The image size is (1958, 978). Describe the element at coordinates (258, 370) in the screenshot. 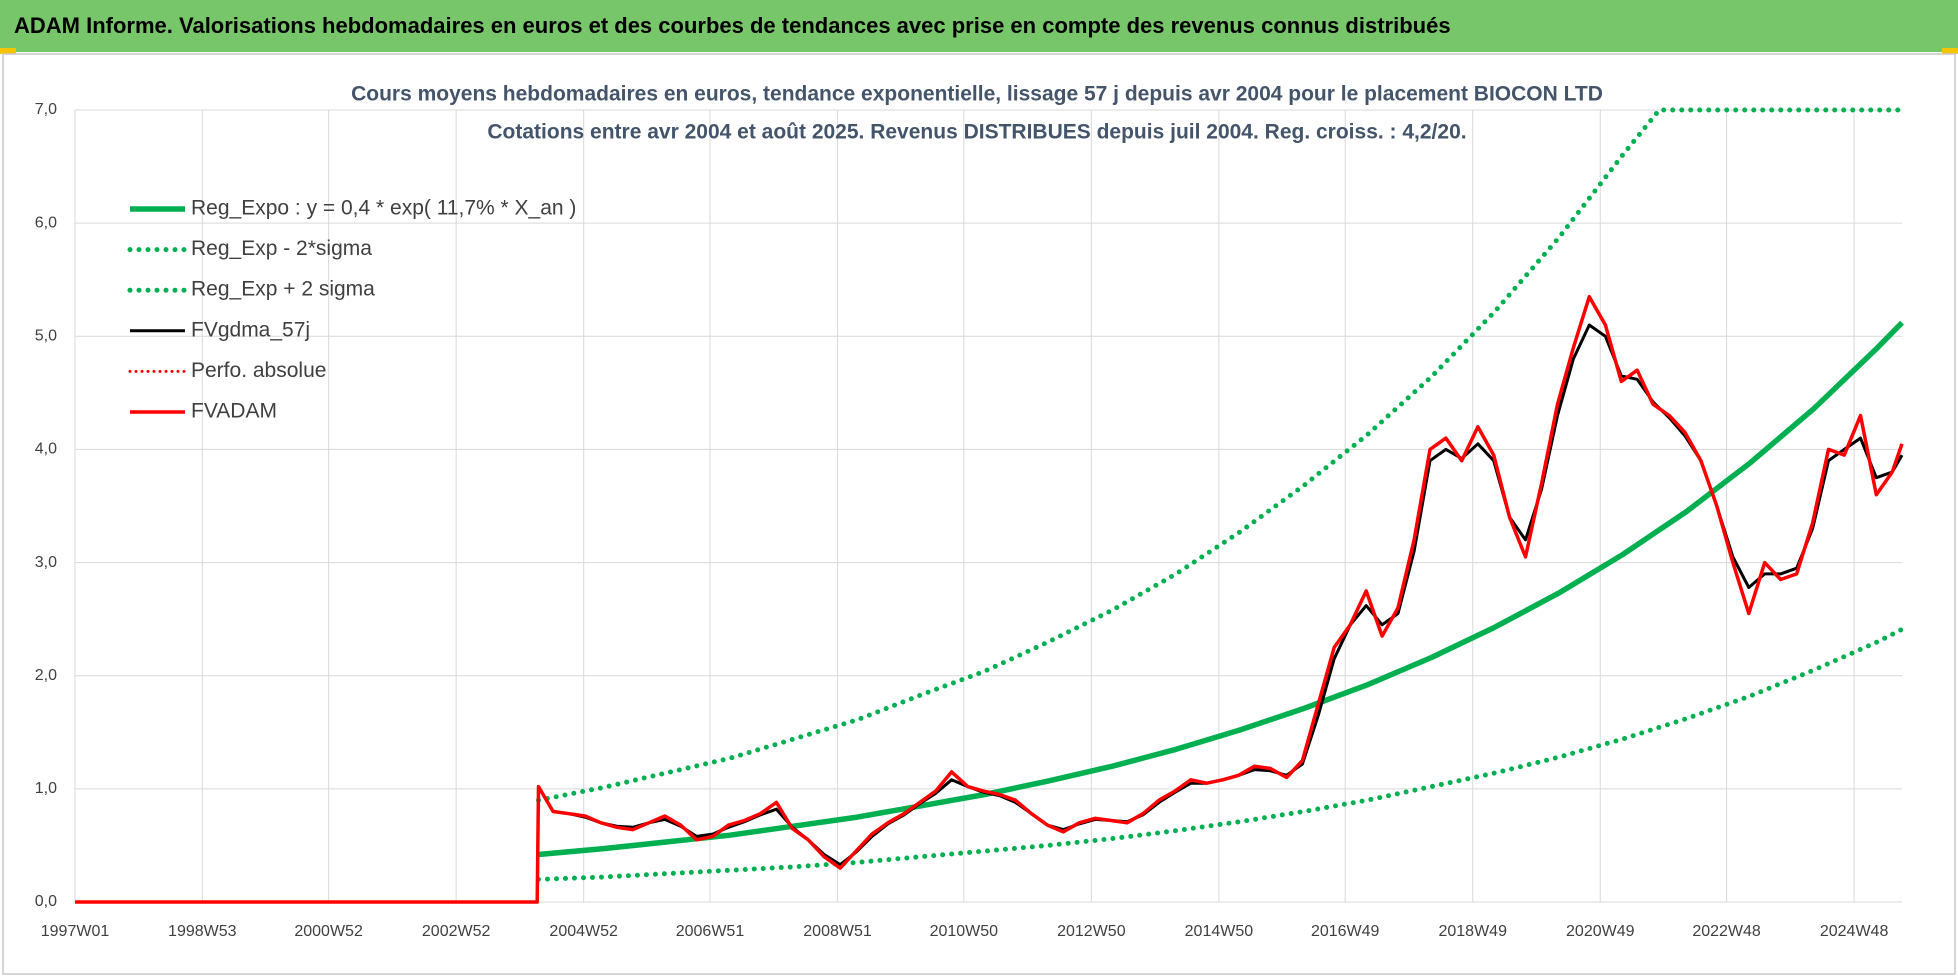

I see `legend-label: Perfo. absolue` at that location.